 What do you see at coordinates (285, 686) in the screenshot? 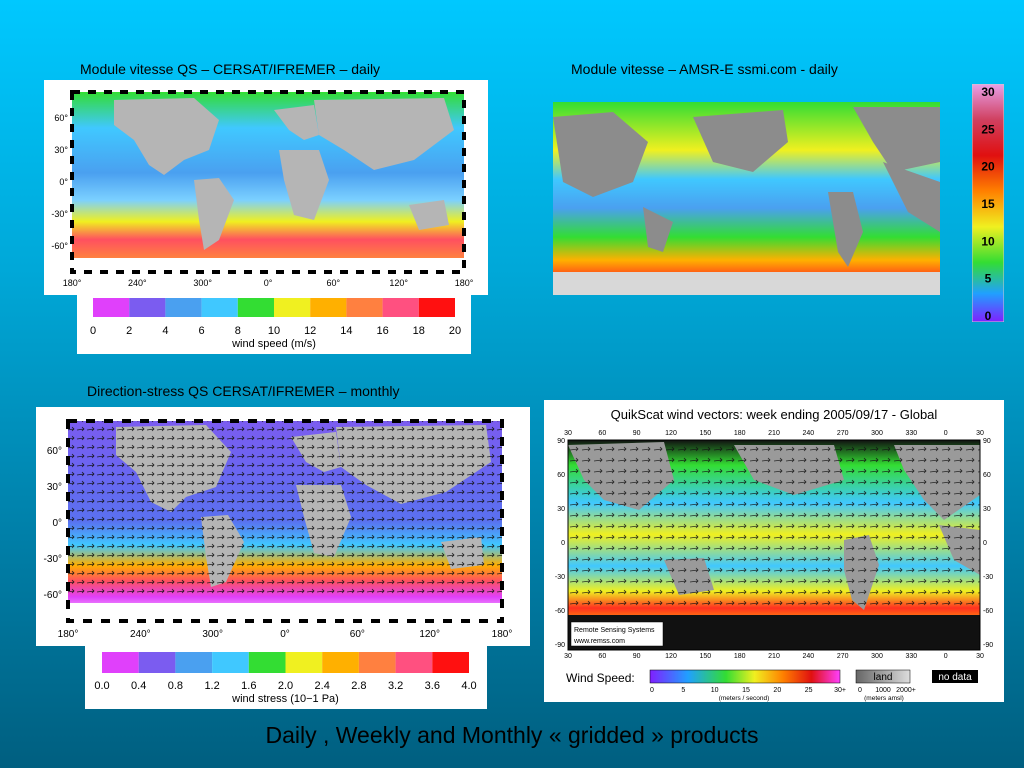
I see `colorbar-tick-label: 2.0` at bounding box center [285, 686].